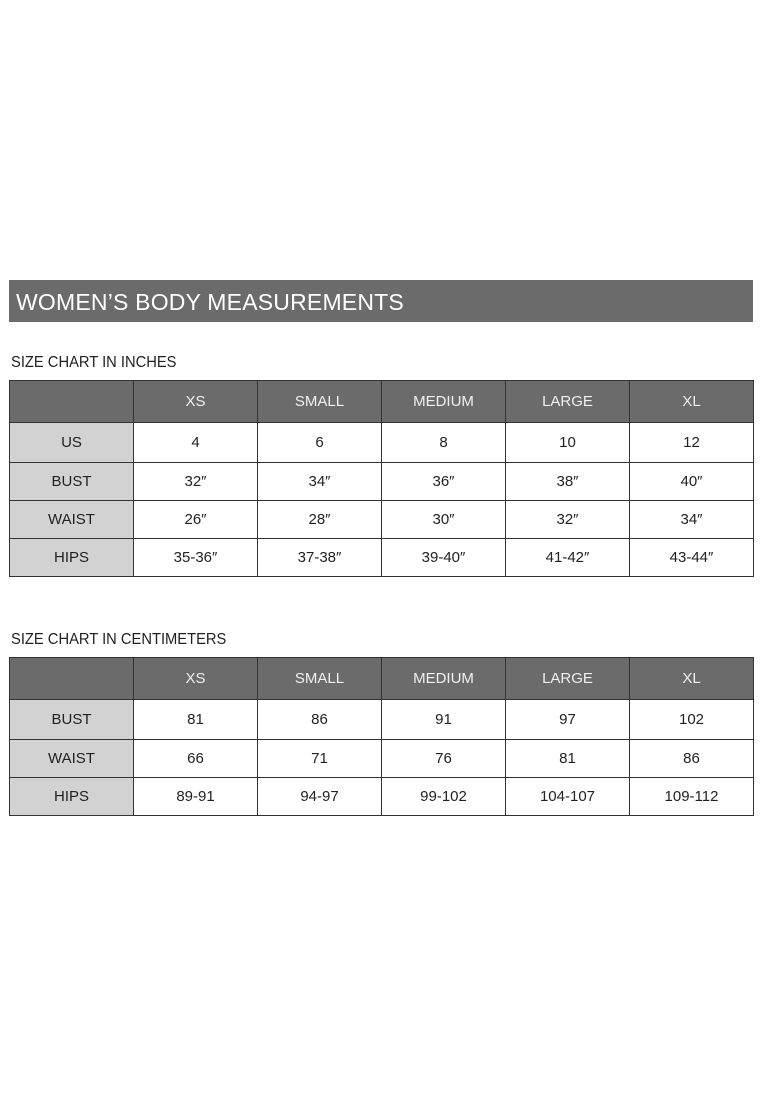 This screenshot has height=1100, width=762. What do you see at coordinates (567, 719) in the screenshot?
I see `table-cell: 97` at bounding box center [567, 719].